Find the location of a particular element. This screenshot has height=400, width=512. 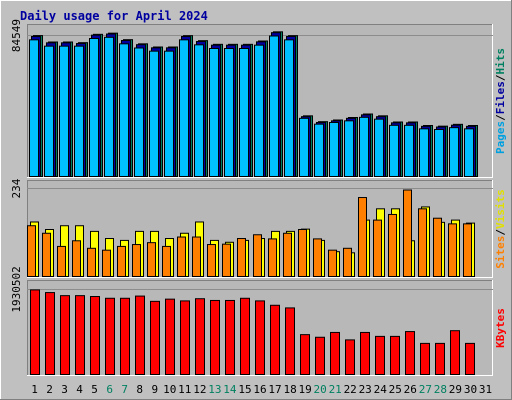

x-tick-label: 6 is located at coordinates (109, 389).